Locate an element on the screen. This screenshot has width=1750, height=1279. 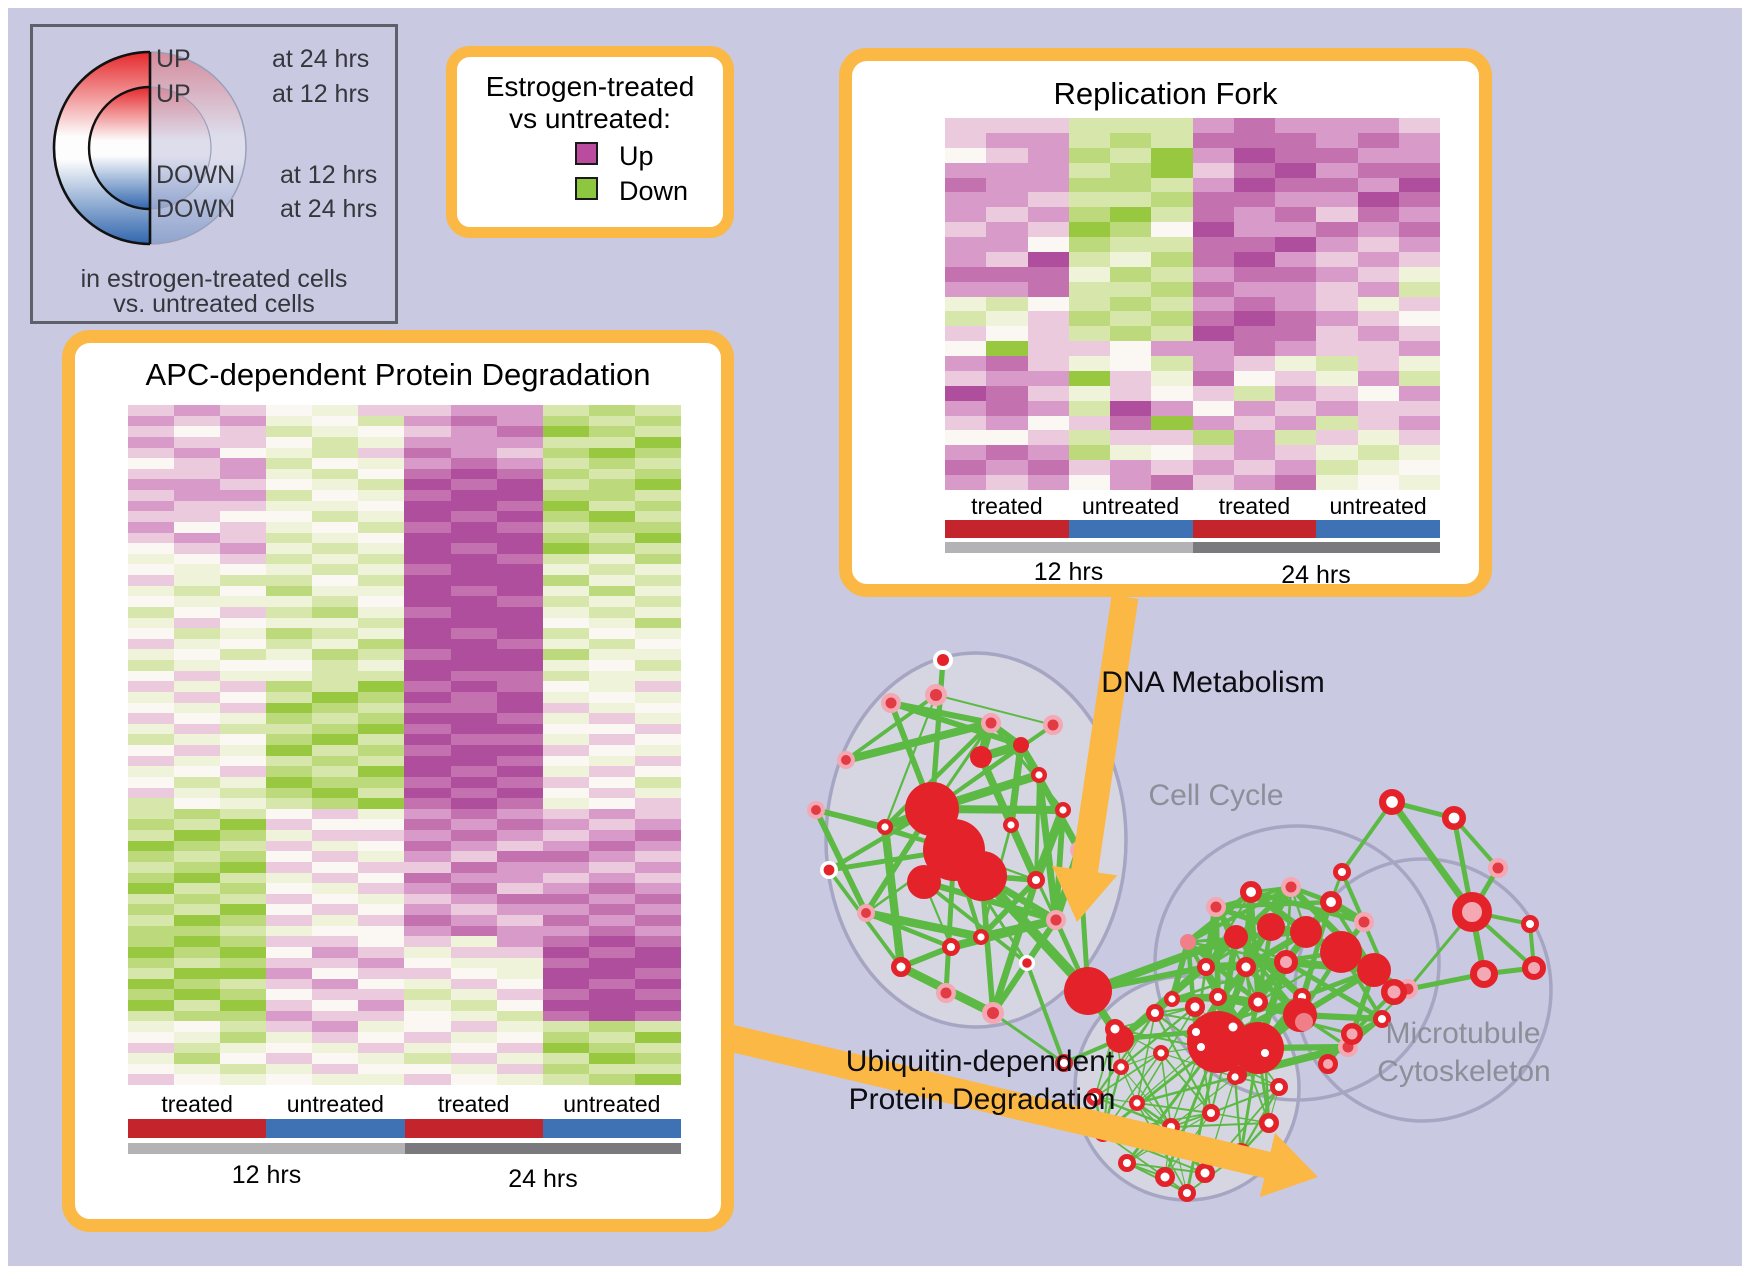
replication-fork-time-bar is located at coordinates (1192, 547).